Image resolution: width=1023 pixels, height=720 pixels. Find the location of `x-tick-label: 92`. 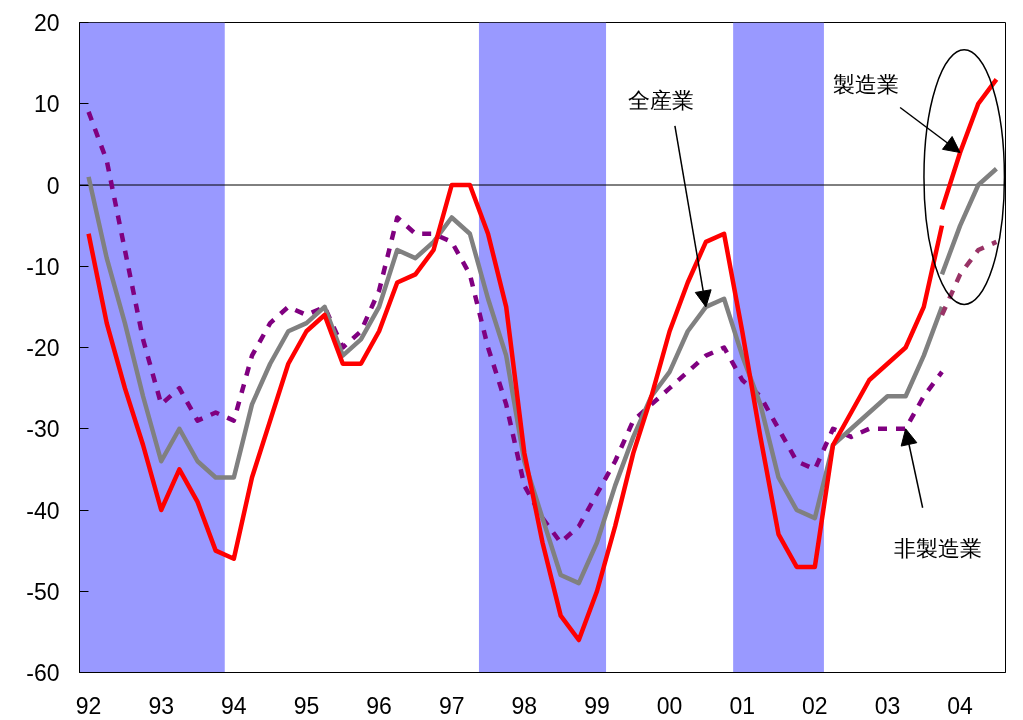

x-tick-label: 92 is located at coordinates (88, 705).